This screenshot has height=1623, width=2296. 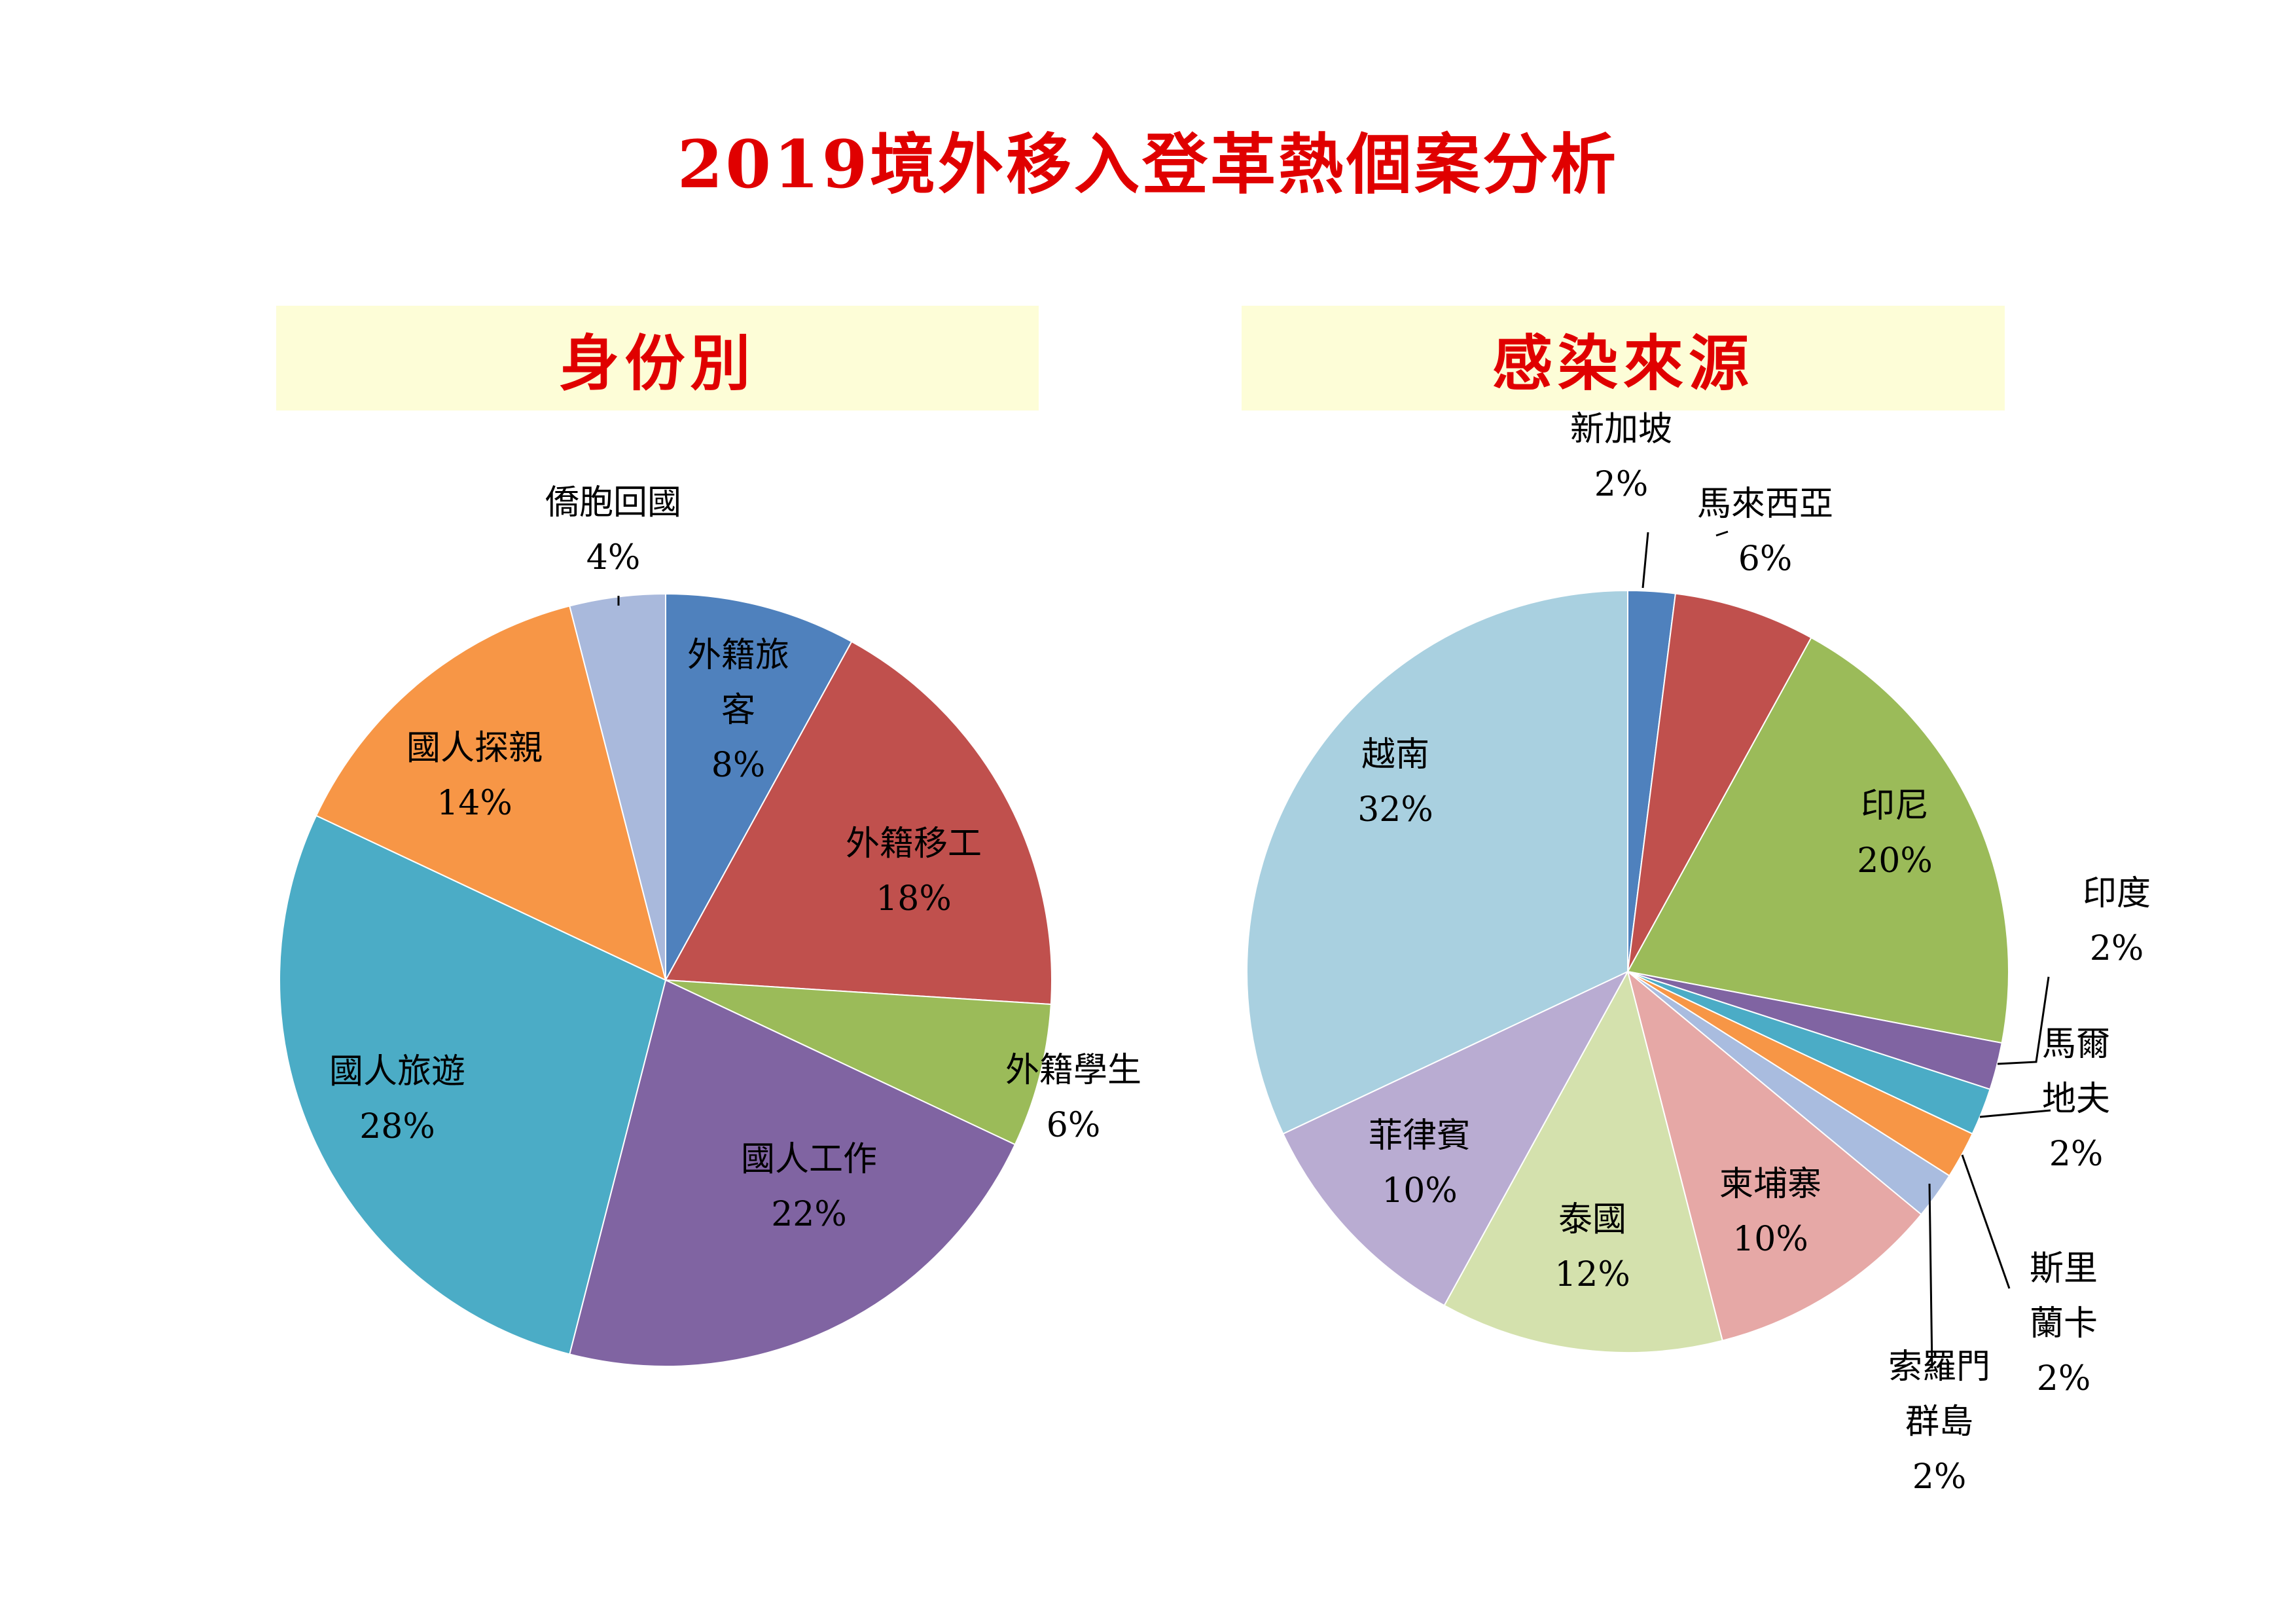 I want to click on source-slice-label-6-line-1: 群島, so click(x=1939, y=1422).